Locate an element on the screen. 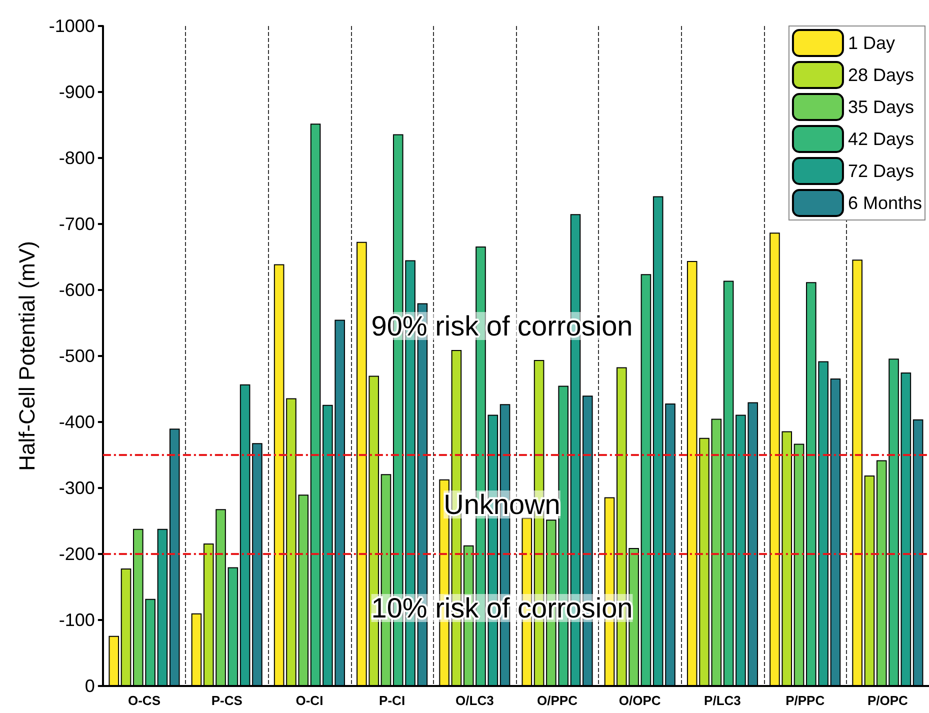 This screenshot has width=929, height=713. annotation: 90% risk of corrosion is located at coordinates (502, 326).